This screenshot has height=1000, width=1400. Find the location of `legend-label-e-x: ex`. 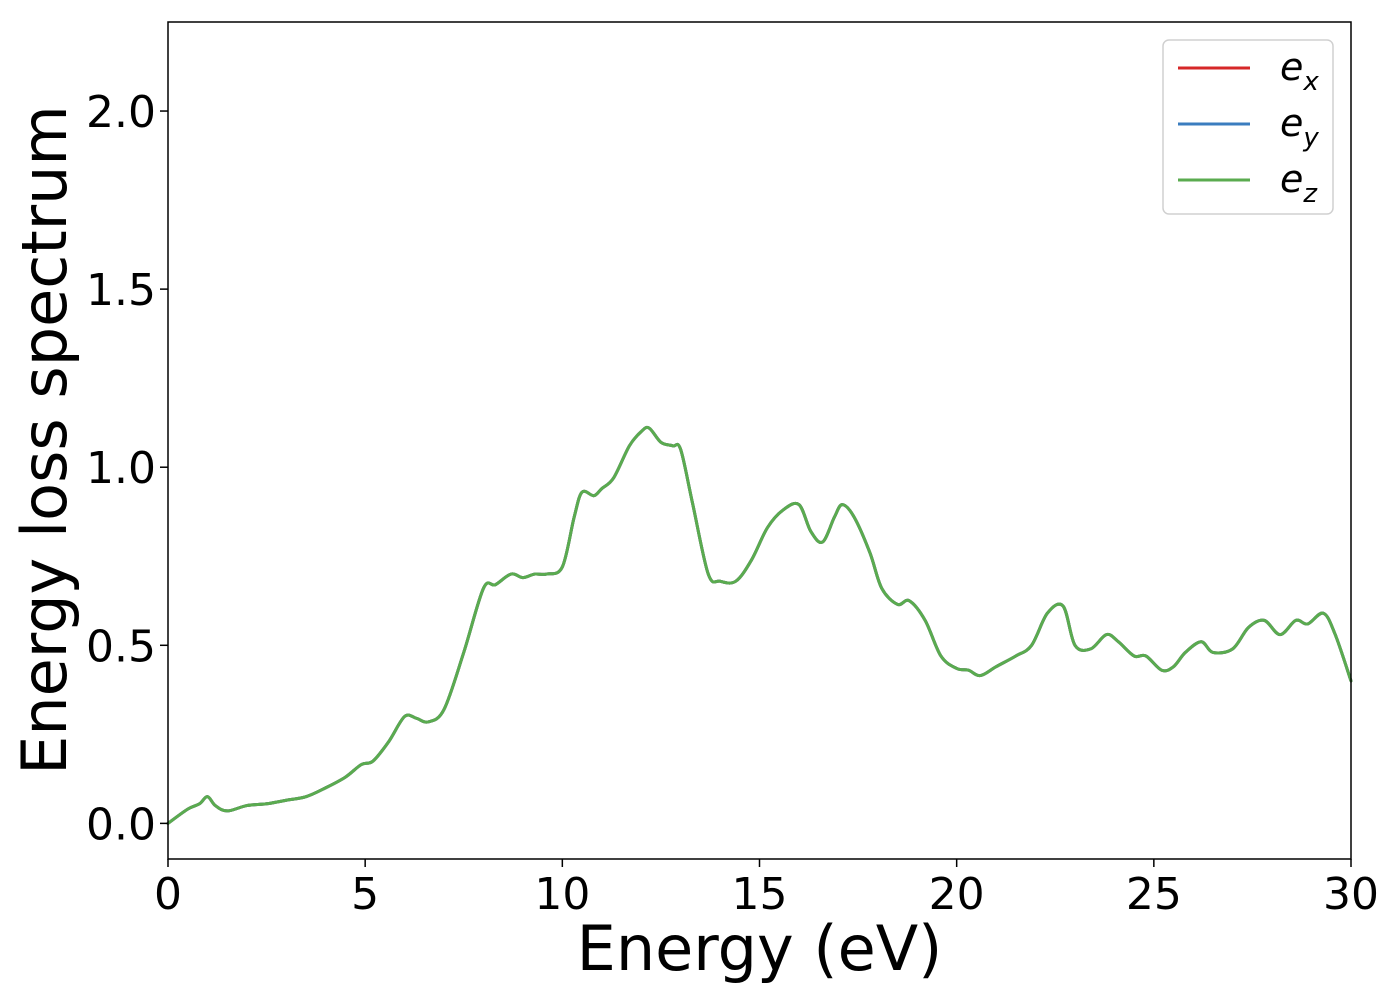

legend-label-e-x: ex is located at coordinates (1299, 71).